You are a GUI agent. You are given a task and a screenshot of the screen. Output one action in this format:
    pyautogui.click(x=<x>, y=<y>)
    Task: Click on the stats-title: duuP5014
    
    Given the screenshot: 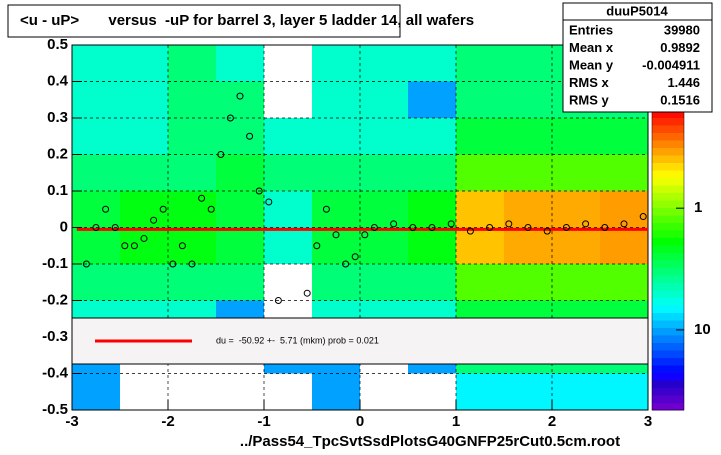 What is the action you would take?
    pyautogui.click(x=637, y=10)
    